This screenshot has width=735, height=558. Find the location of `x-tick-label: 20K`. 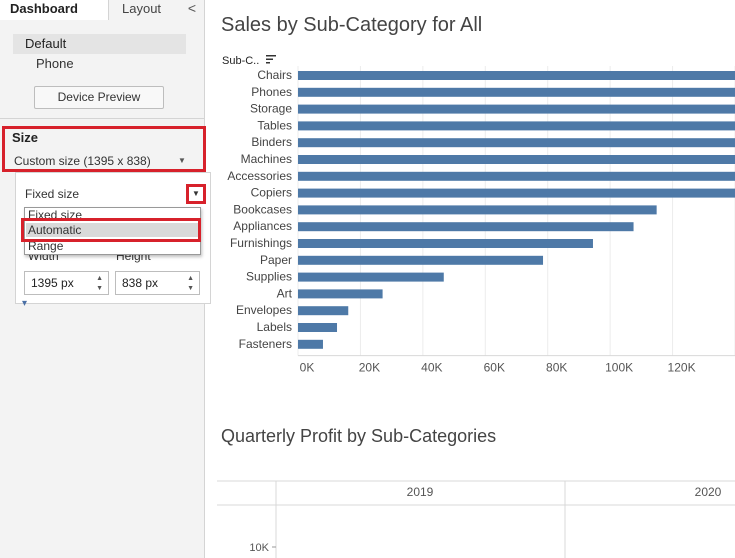

x-tick-label: 20K is located at coordinates (369, 368).